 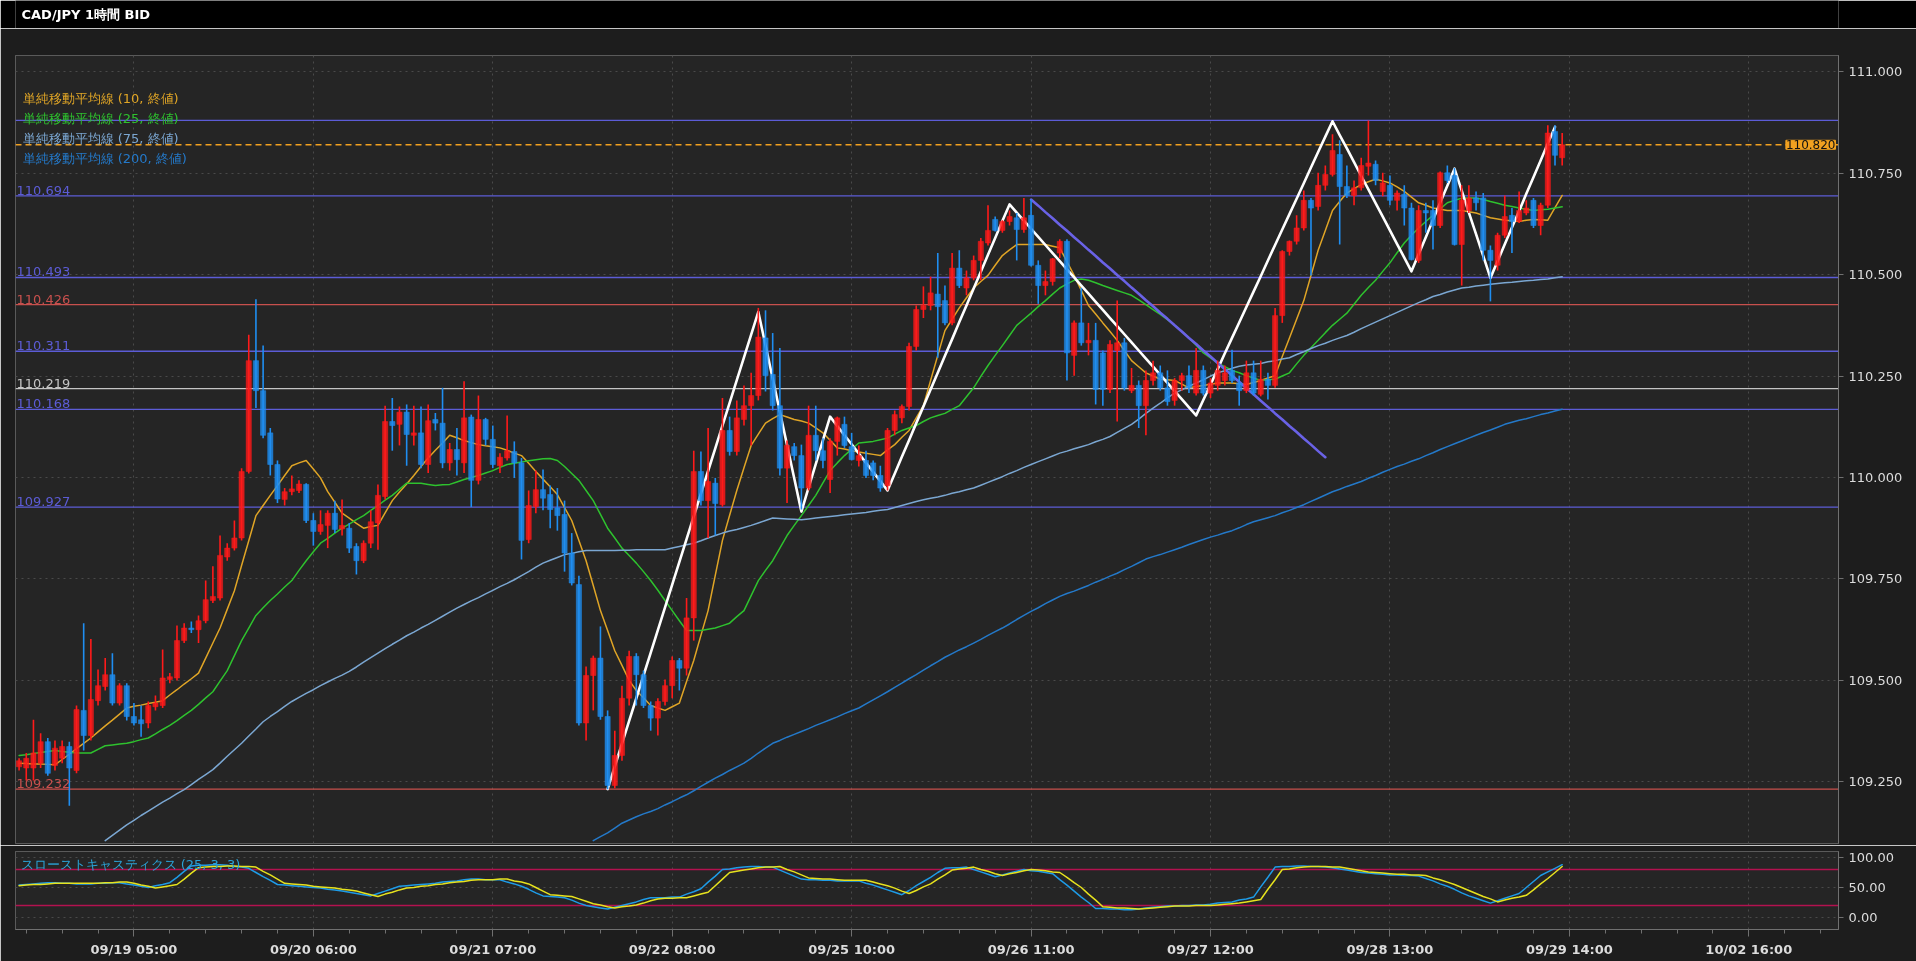 What do you see at coordinates (43, 346) in the screenshot?
I see `ref-line-label: 110.311` at bounding box center [43, 346].